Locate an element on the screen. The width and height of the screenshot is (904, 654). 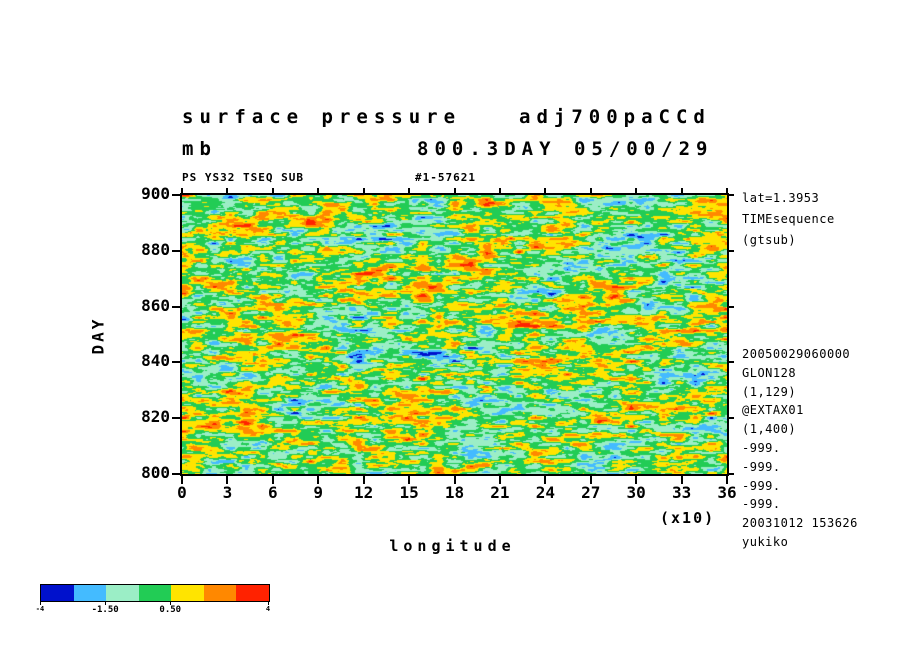
colorbar-label: 4 is located at coordinates (268, 609).